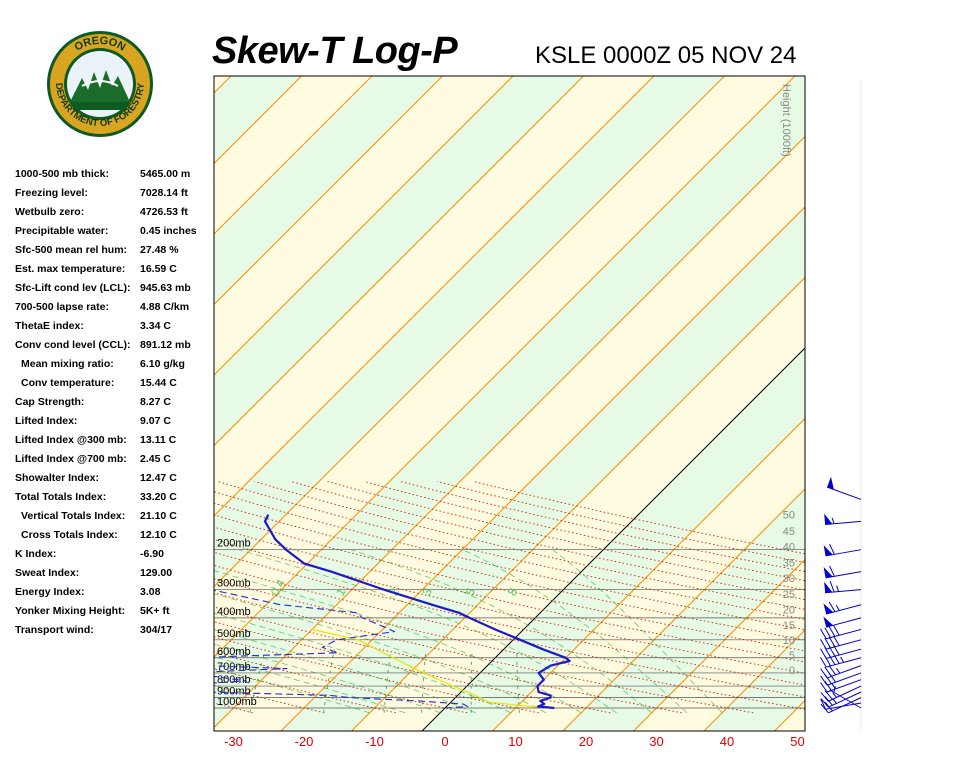  I want to click on stat-label: Energy Index:, so click(50, 592).